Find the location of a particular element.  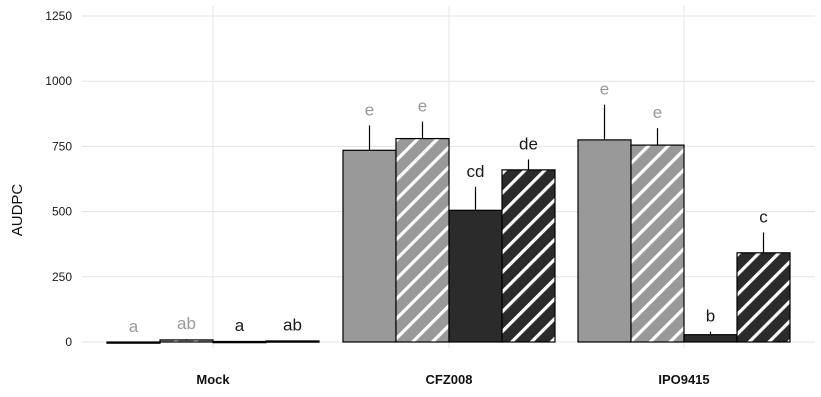

significance-label: de is located at coordinates (528, 143).